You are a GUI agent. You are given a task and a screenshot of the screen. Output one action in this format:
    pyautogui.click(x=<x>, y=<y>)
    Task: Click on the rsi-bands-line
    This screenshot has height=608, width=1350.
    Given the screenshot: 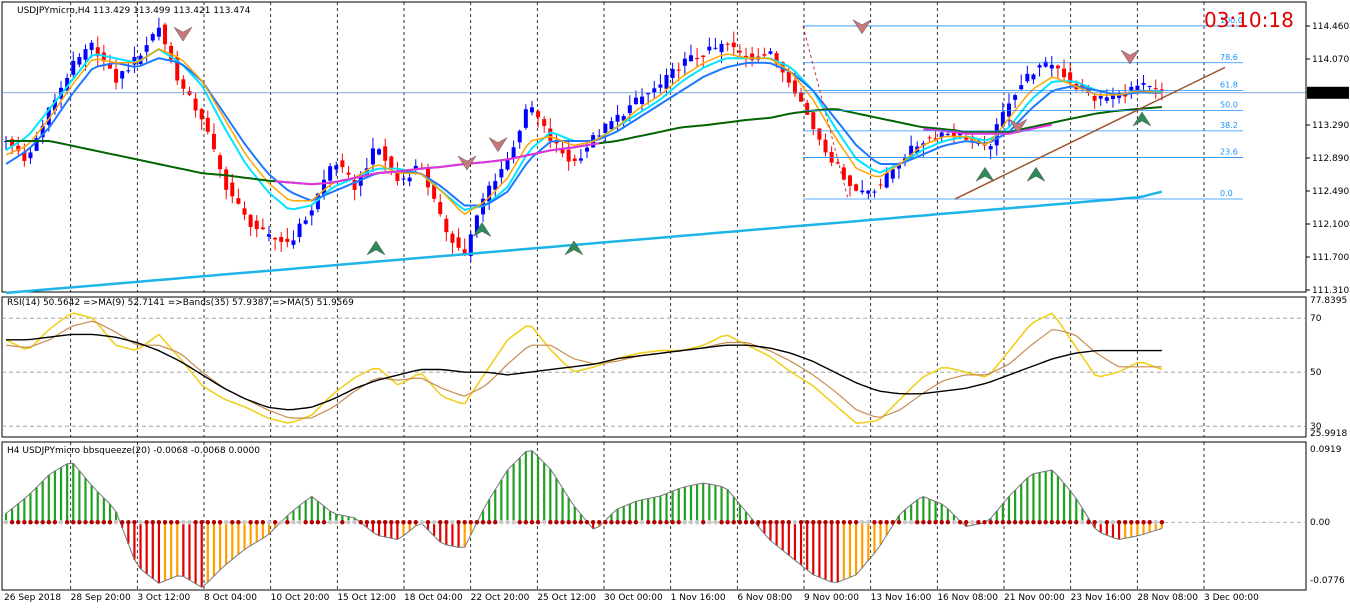 What is the action you would take?
    pyautogui.click(x=584, y=372)
    